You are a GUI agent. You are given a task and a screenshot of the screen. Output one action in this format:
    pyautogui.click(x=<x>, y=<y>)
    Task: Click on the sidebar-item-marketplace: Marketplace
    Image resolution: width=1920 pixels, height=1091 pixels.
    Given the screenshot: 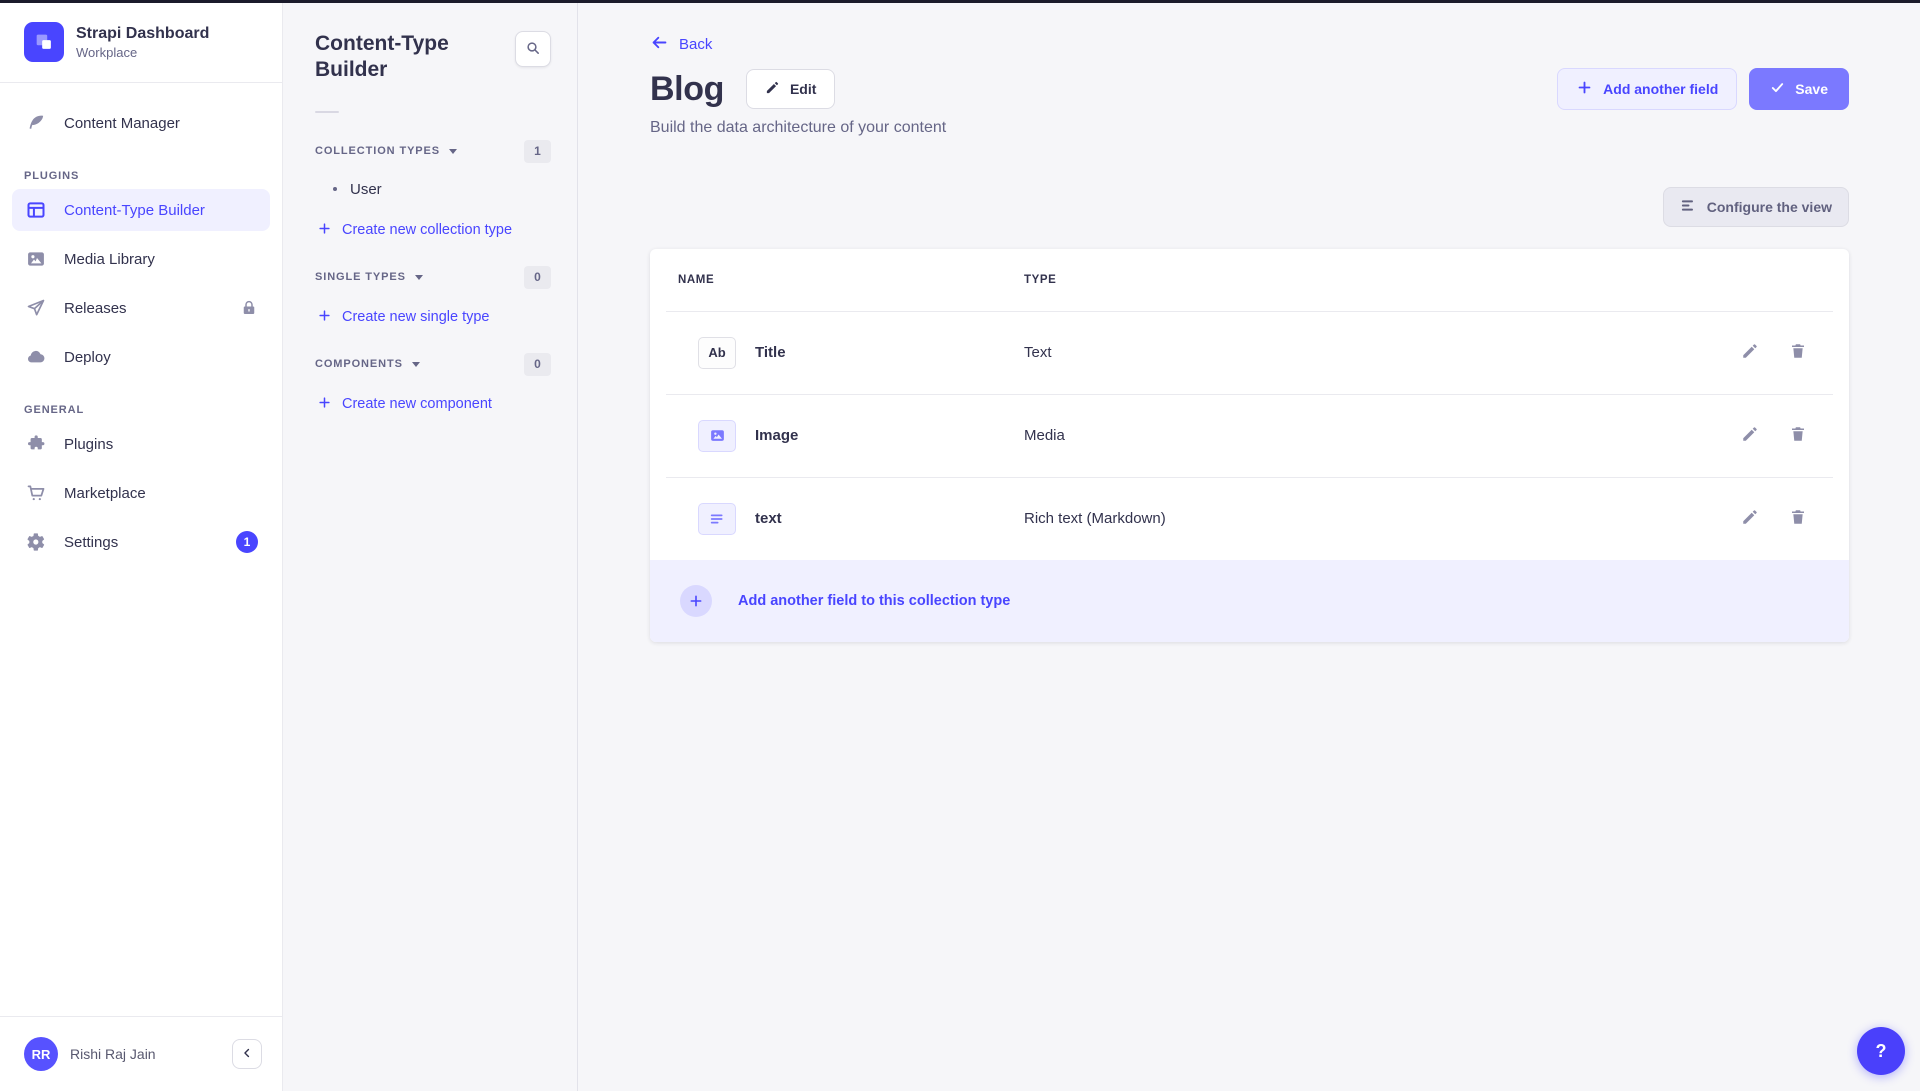 What is the action you would take?
    pyautogui.click(x=141, y=493)
    